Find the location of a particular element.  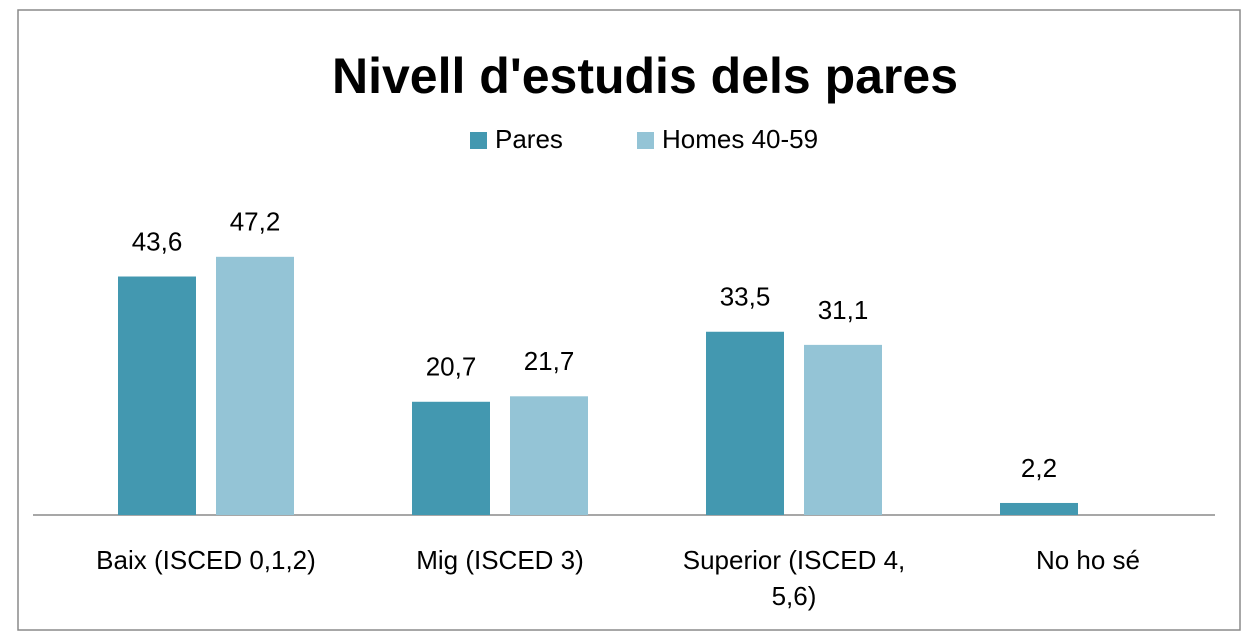

value-label: 31,1 is located at coordinates (843, 310).